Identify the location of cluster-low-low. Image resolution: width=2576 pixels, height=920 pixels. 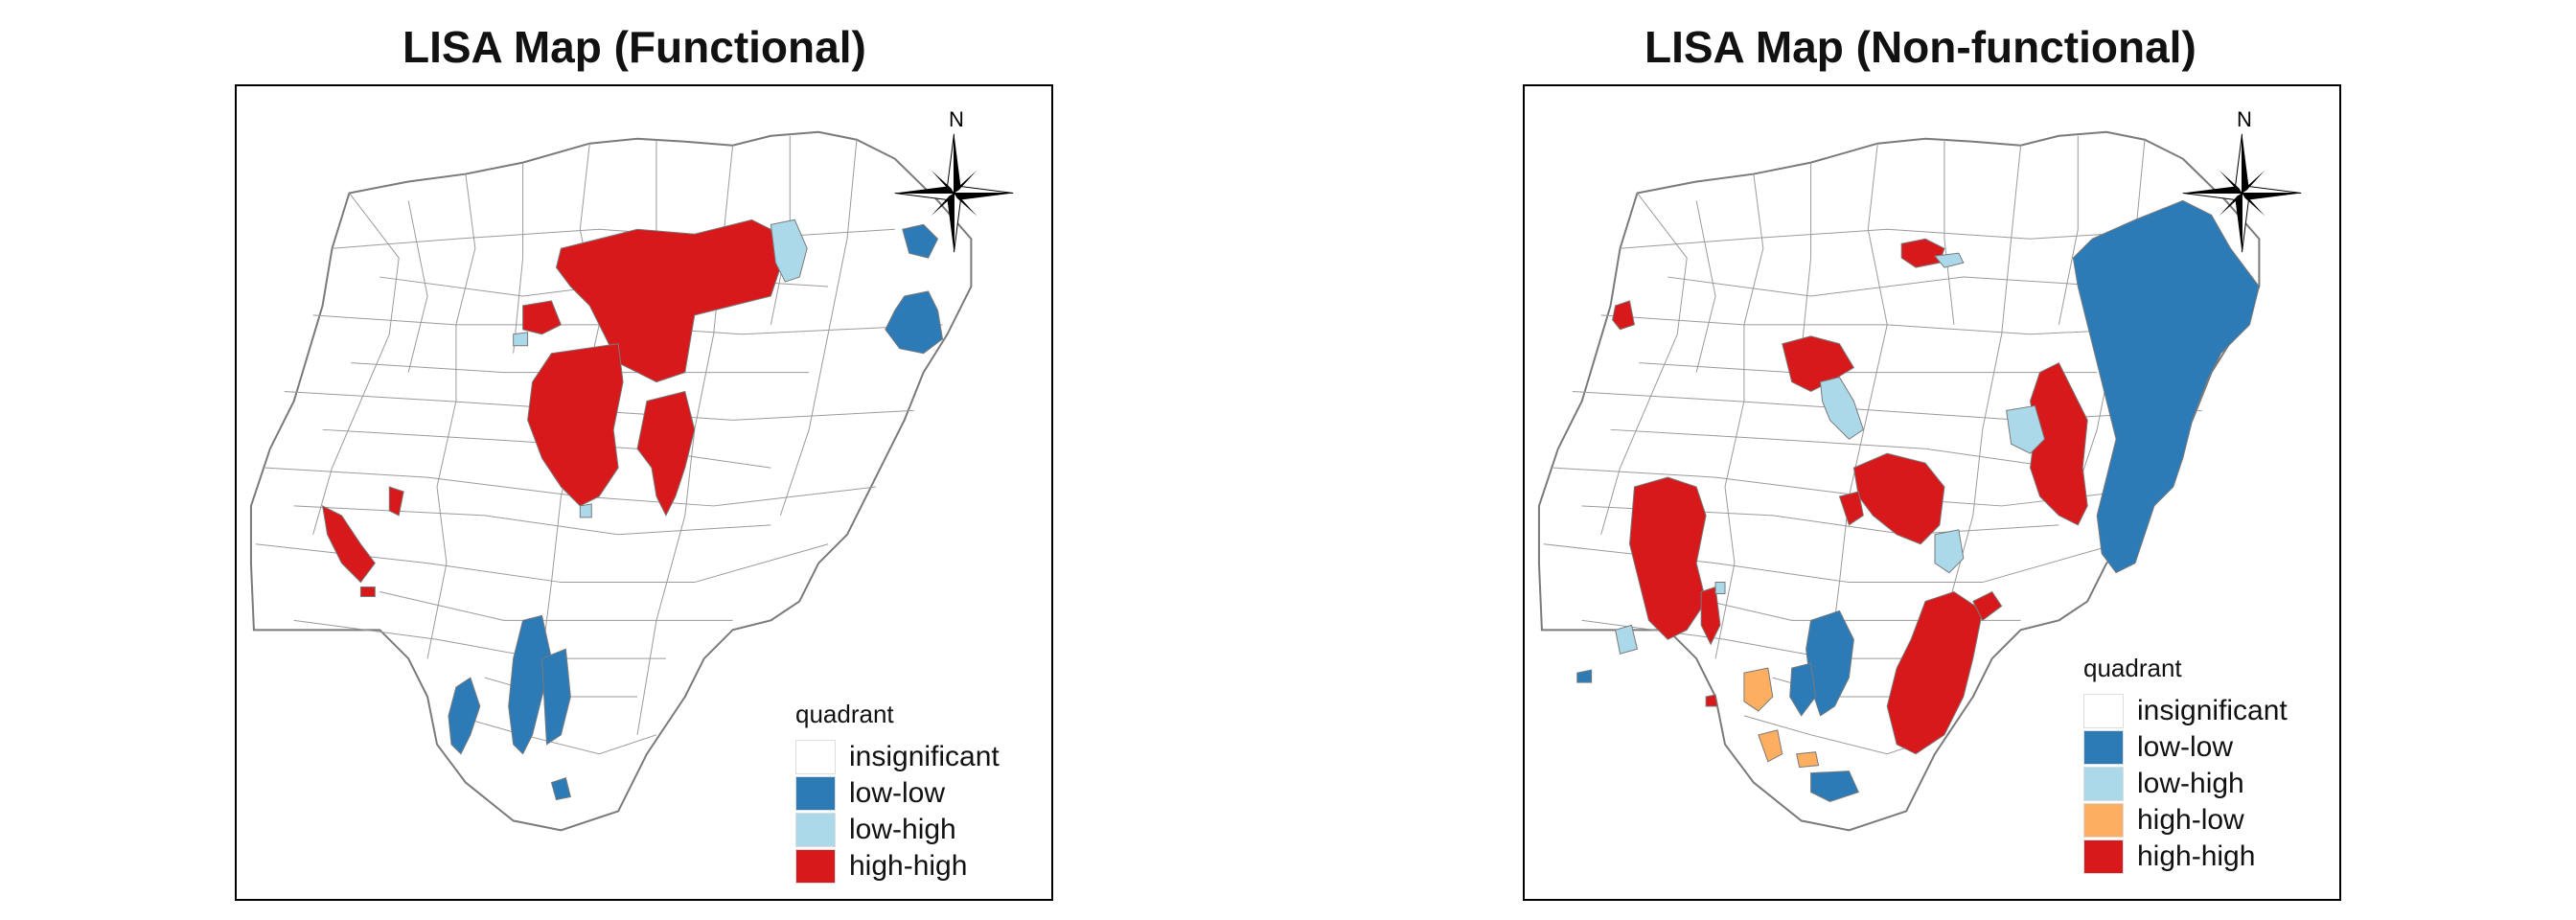
(696, 512).